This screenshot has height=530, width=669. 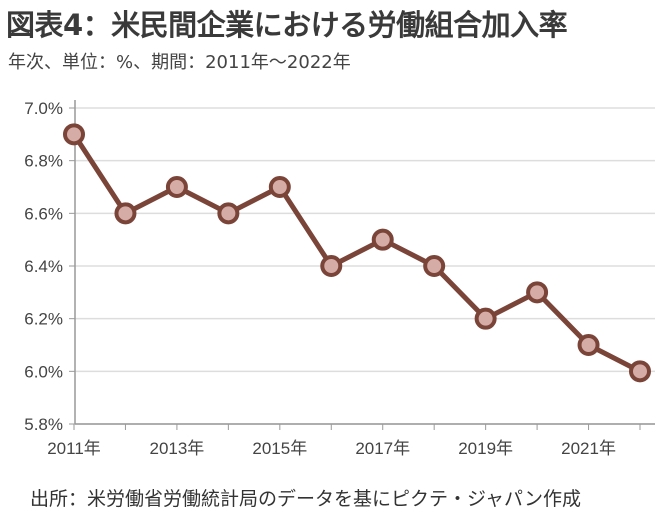 What do you see at coordinates (306, 499) in the screenshot?
I see `source-caption: 出所：米労働省労働統計局のデータを基にピクテ・ジャパン作成` at bounding box center [306, 499].